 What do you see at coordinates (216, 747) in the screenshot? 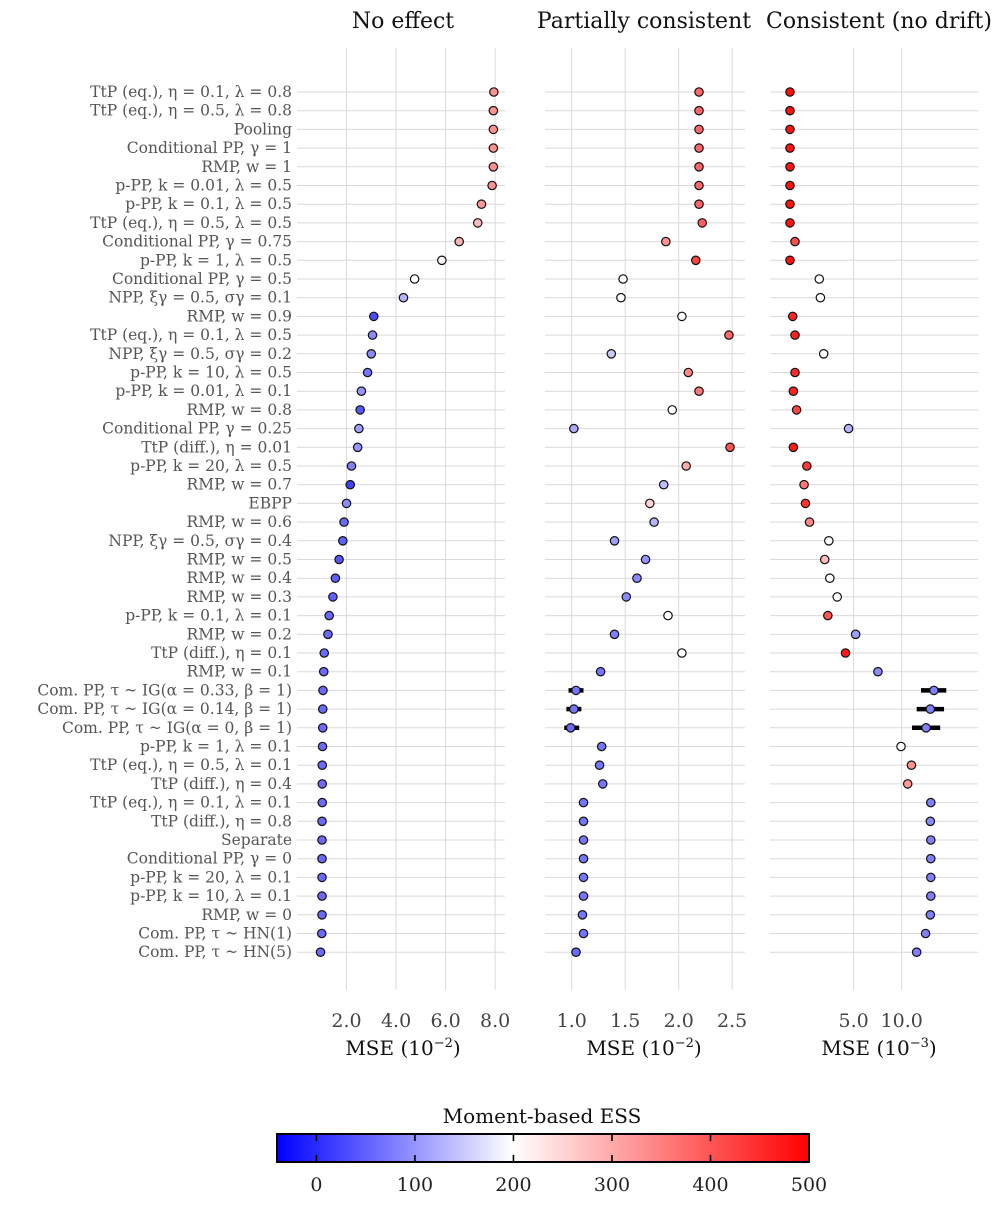
I see `row-label: p-PP, k = 1, λ = 0.1` at bounding box center [216, 747].